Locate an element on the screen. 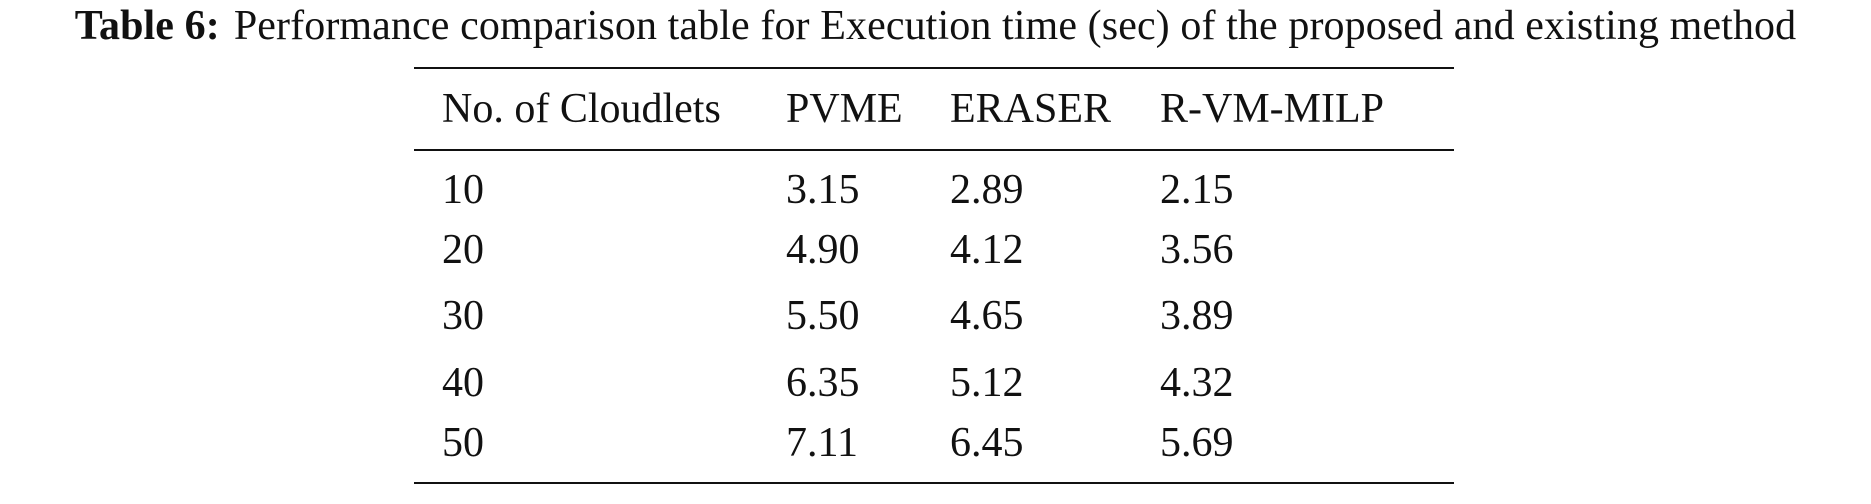 The height and width of the screenshot is (504, 1871). cell-eraser: 4.65 is located at coordinates (987, 316).